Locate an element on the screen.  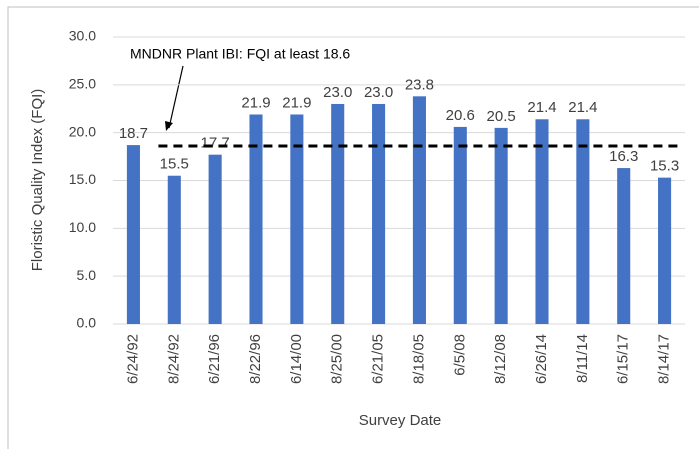
data-label: 23.8 is located at coordinates (419, 84).